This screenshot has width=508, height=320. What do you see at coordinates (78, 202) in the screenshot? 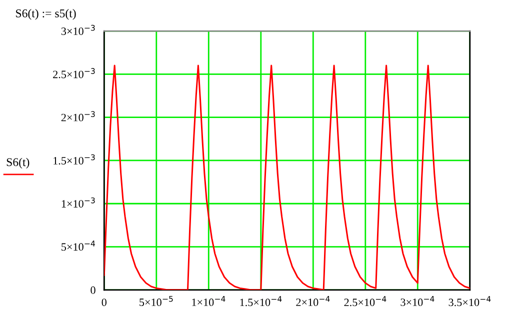
I see `y-tick-label: 1×10$^{−3}$` at bounding box center [78, 202].